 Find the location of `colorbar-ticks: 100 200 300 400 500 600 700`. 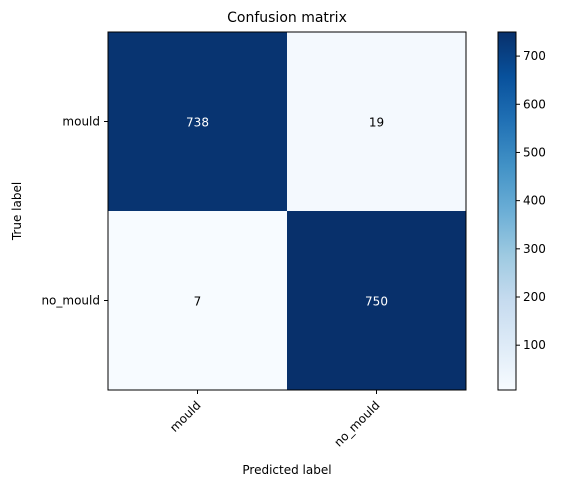

colorbar-ticks: 100 200 300 400 500 600 700 is located at coordinates (531, 200).